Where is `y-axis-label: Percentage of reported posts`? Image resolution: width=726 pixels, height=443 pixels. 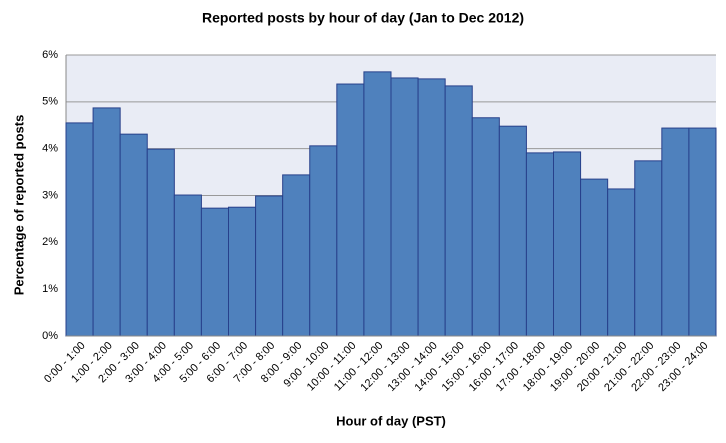
y-axis-label: Percentage of reported posts is located at coordinates (18, 205).